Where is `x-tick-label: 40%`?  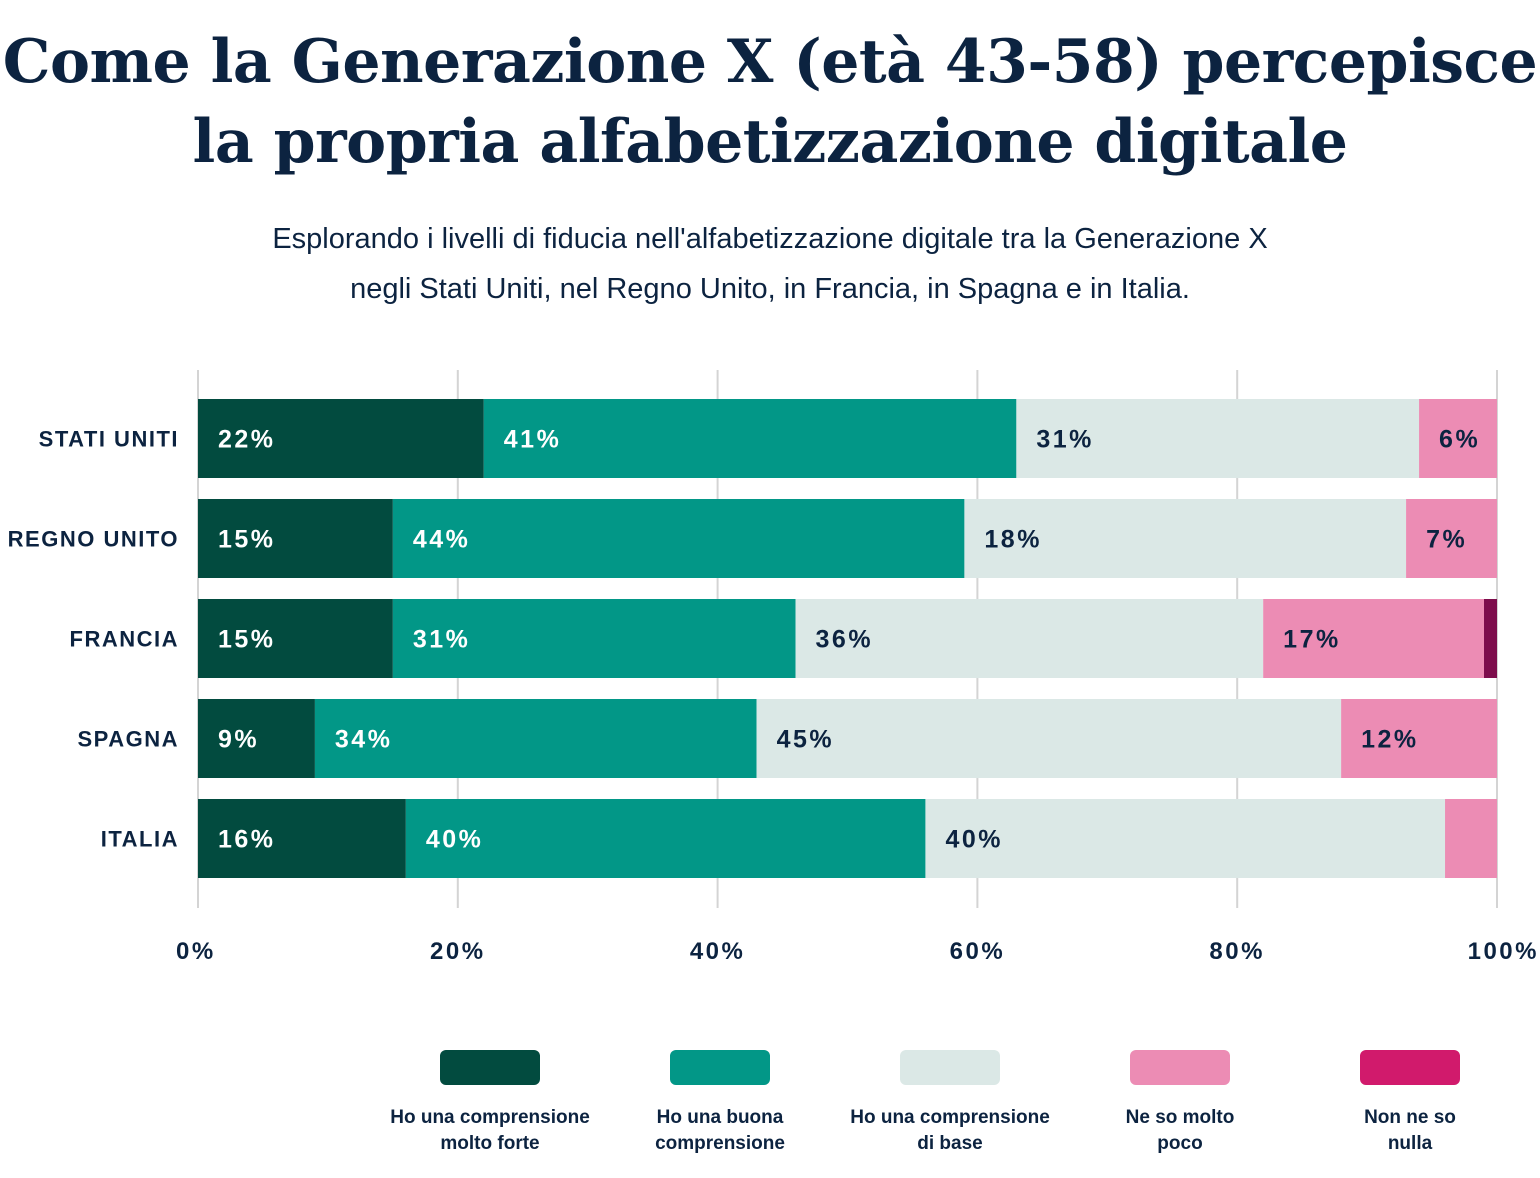 x-tick-label: 40% is located at coordinates (718, 951).